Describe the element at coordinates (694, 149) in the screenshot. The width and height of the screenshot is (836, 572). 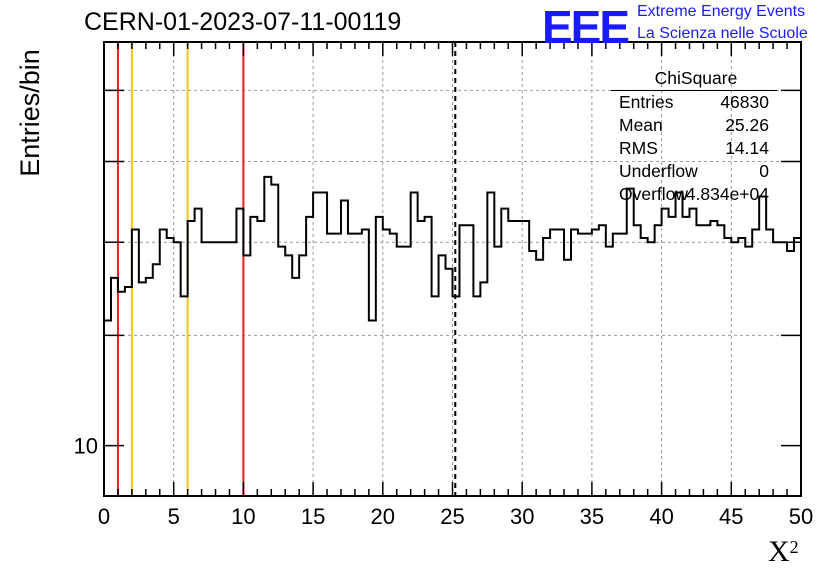
I see `stats-row-rms: RMS 14.14` at that location.